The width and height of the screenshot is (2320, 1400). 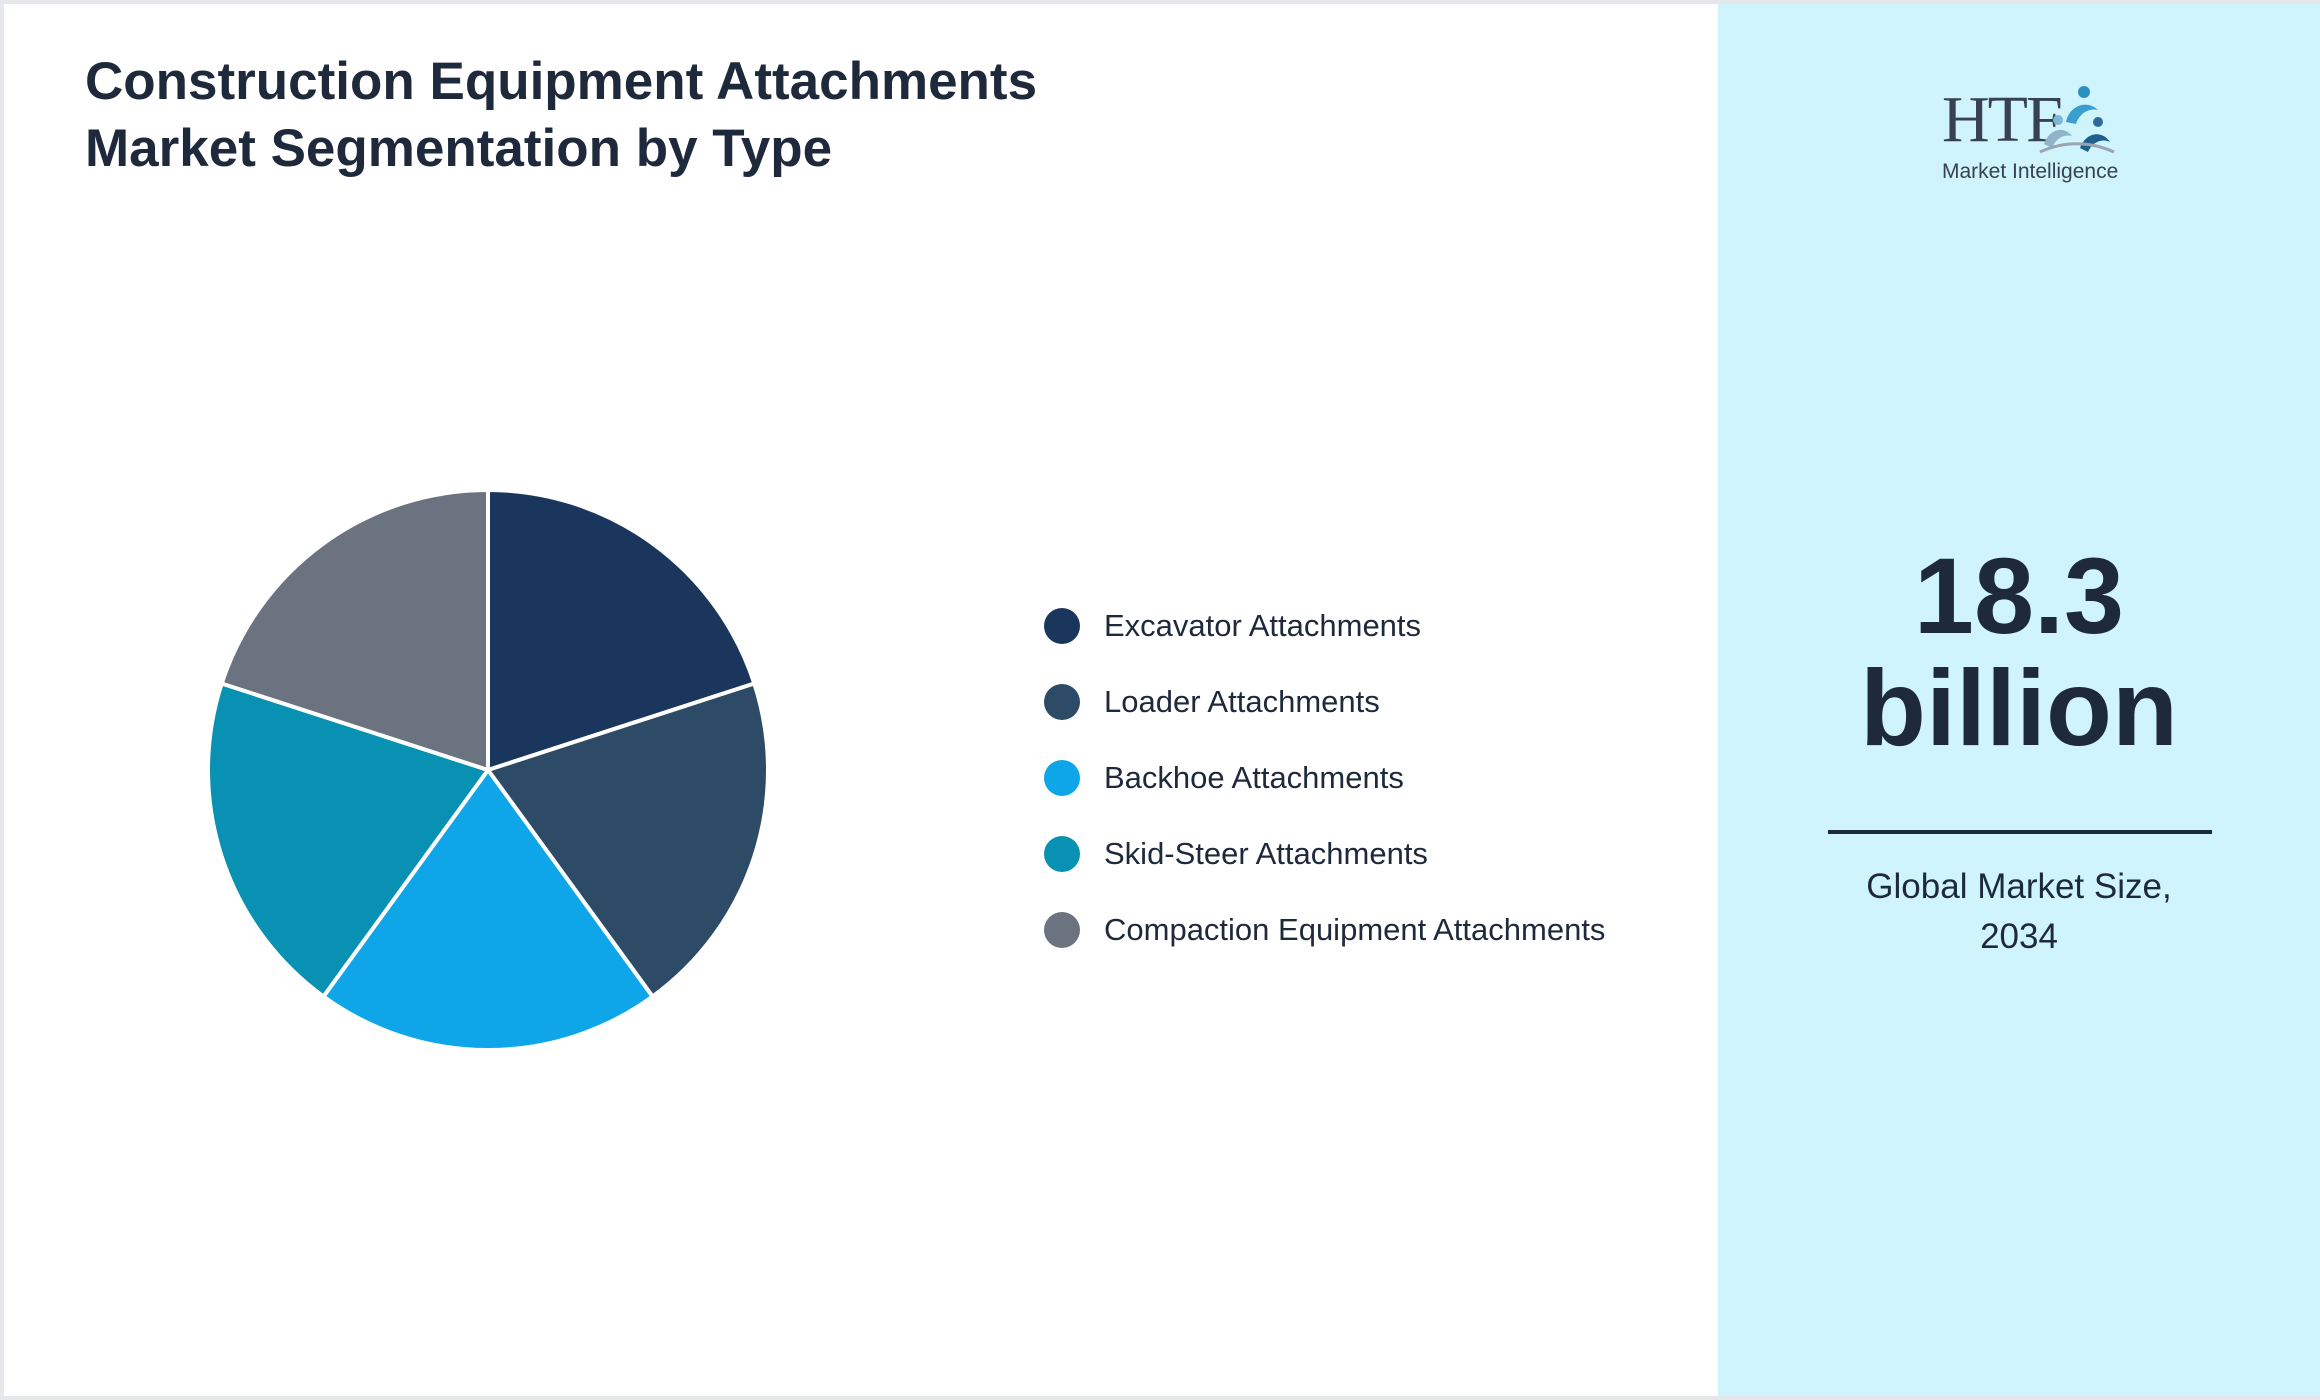 What do you see at coordinates (627, 840) in the screenshot?
I see `pie-slice-loader-attachments` at bounding box center [627, 840].